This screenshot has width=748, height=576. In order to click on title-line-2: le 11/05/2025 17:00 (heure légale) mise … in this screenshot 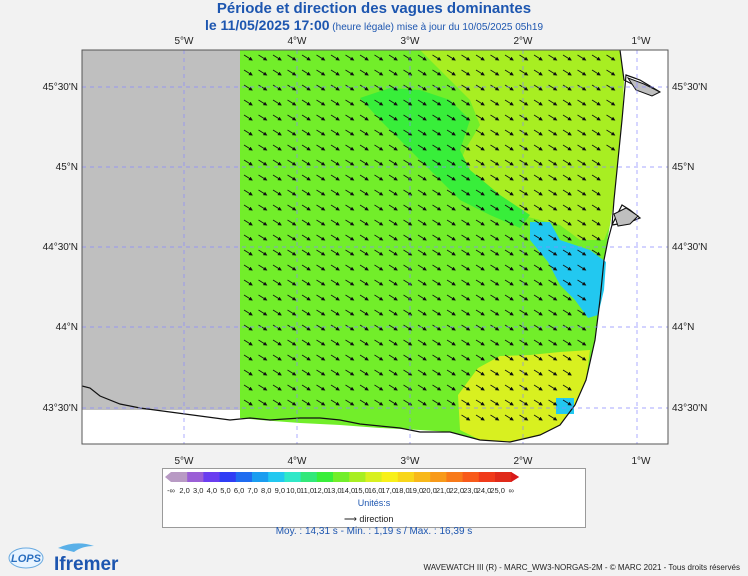, I will do `click(374, 26)`.